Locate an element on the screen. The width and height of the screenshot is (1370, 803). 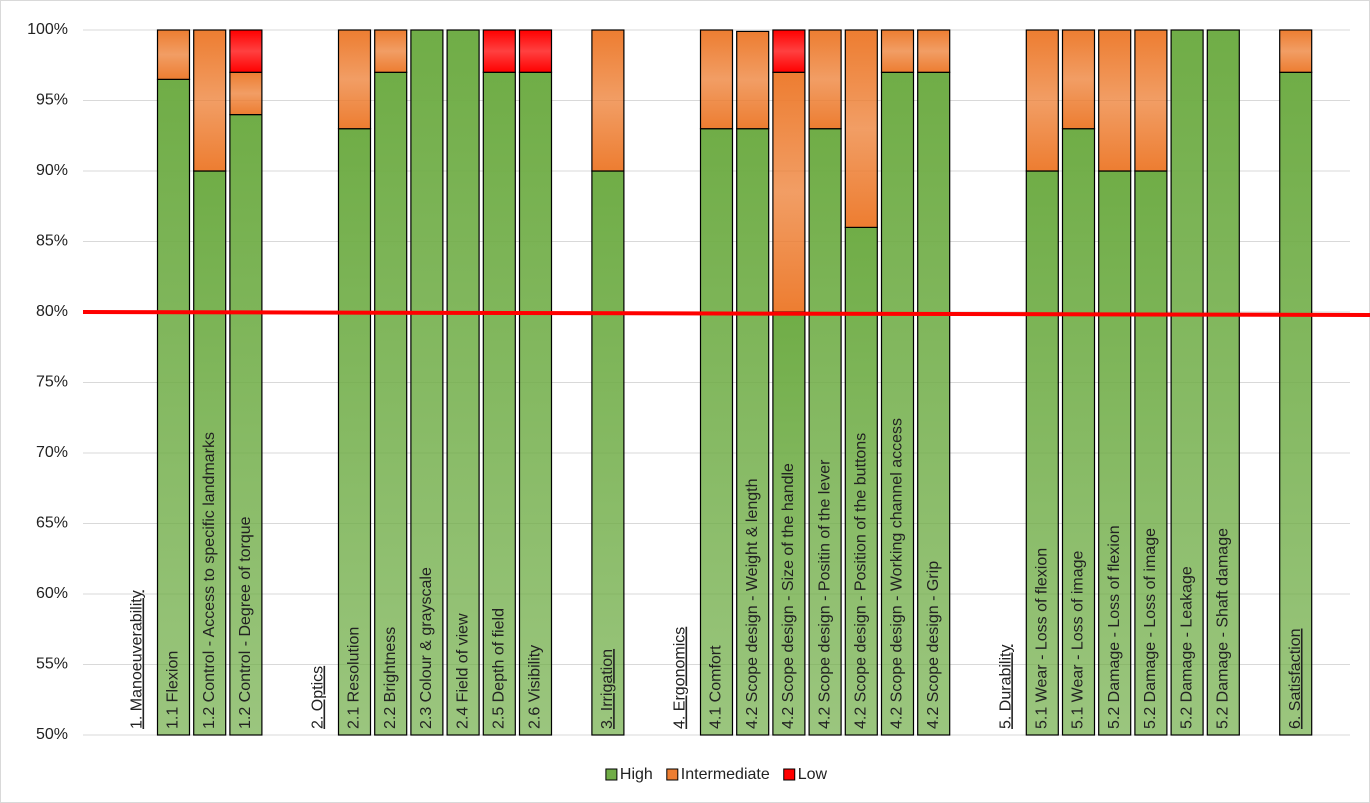
category-label: 5.2 Damage - Loss of image is located at coordinates (1150, 628).